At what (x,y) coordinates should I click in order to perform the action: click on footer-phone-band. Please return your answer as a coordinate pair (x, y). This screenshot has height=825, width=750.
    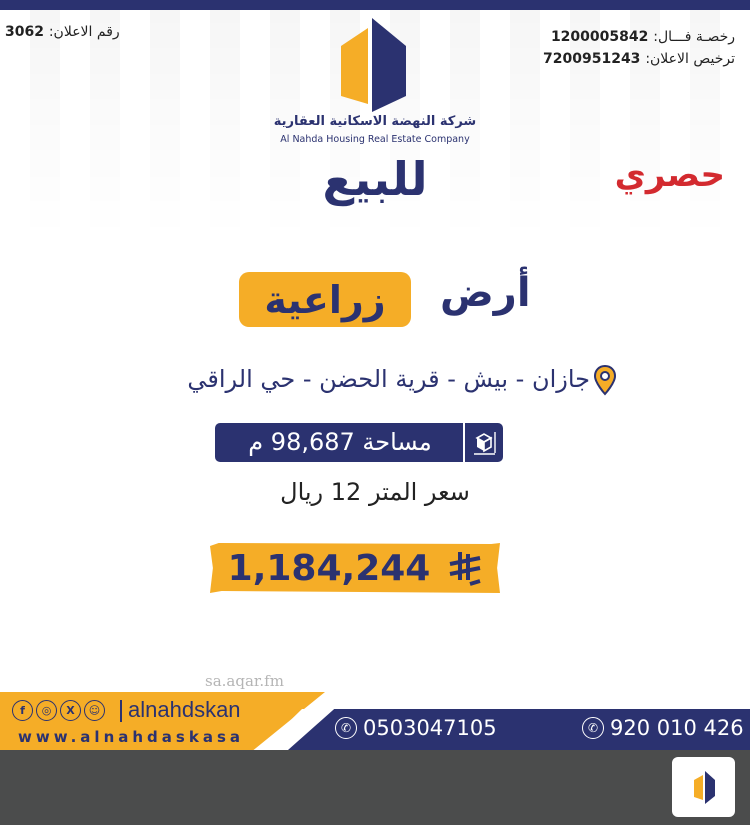
    Looking at the image, I should click on (519, 729).